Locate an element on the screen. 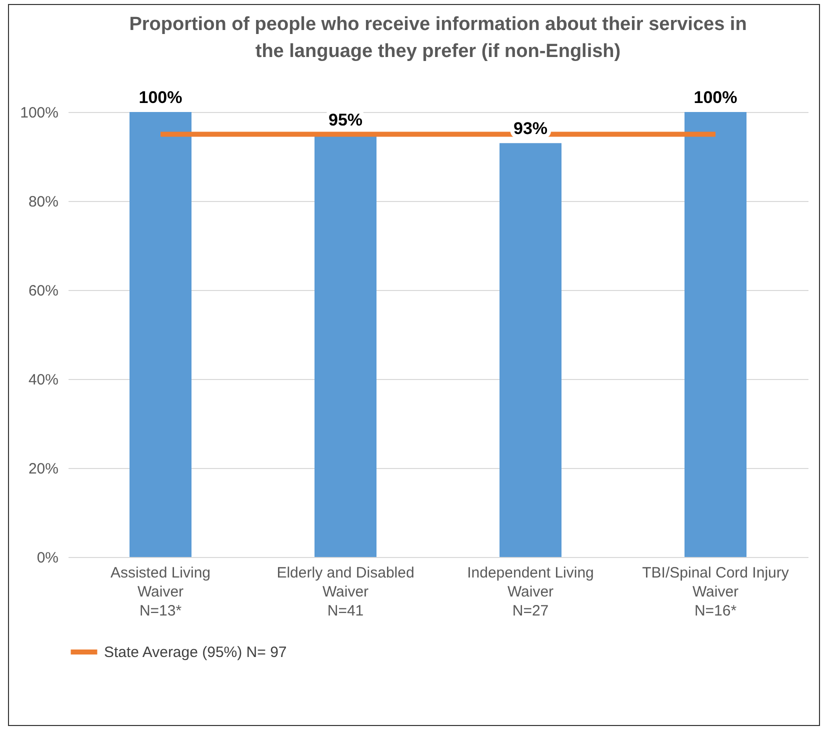  y-tick-label: 60% is located at coordinates (43, 291).